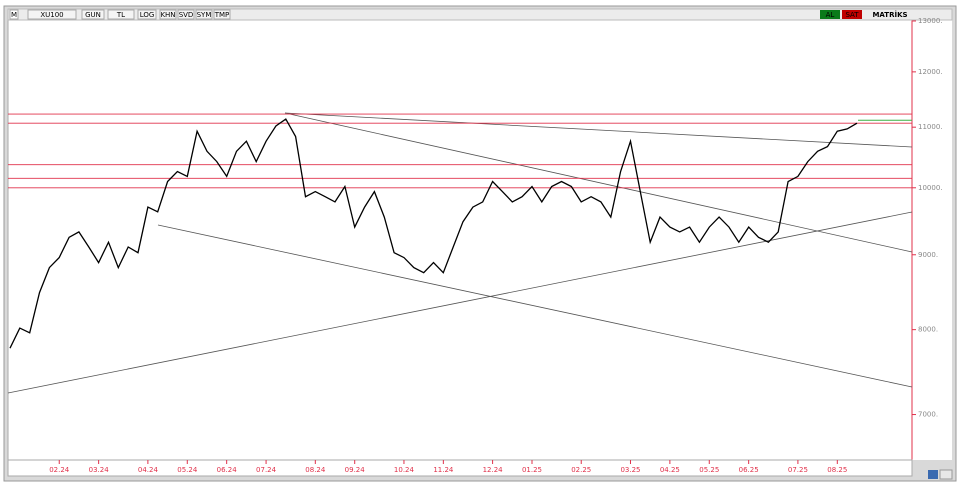 The width and height of the screenshot is (960, 491). Describe the element at coordinates (443, 470) in the screenshot. I see `x-tick-label: 11.24` at that location.